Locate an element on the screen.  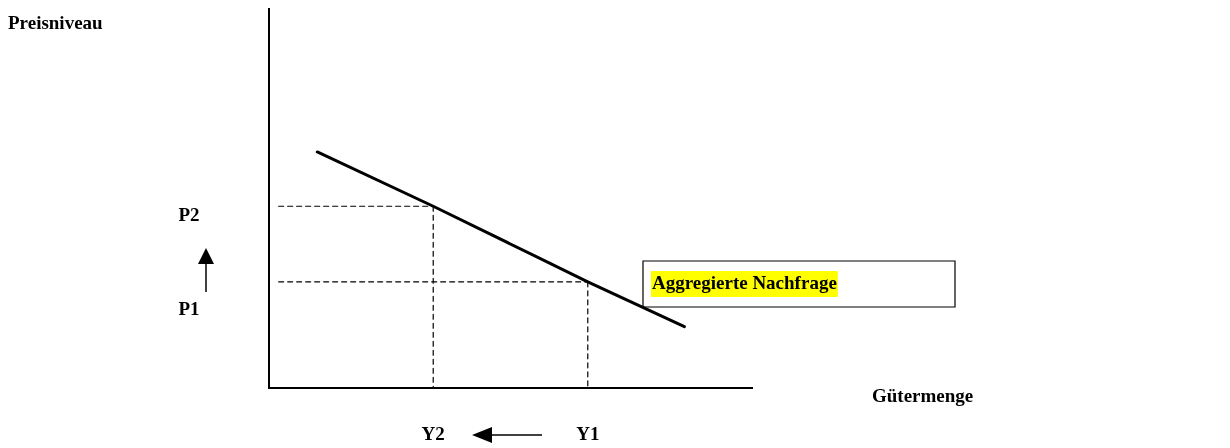
x-tick-label: Y2 is located at coordinates (433, 434).